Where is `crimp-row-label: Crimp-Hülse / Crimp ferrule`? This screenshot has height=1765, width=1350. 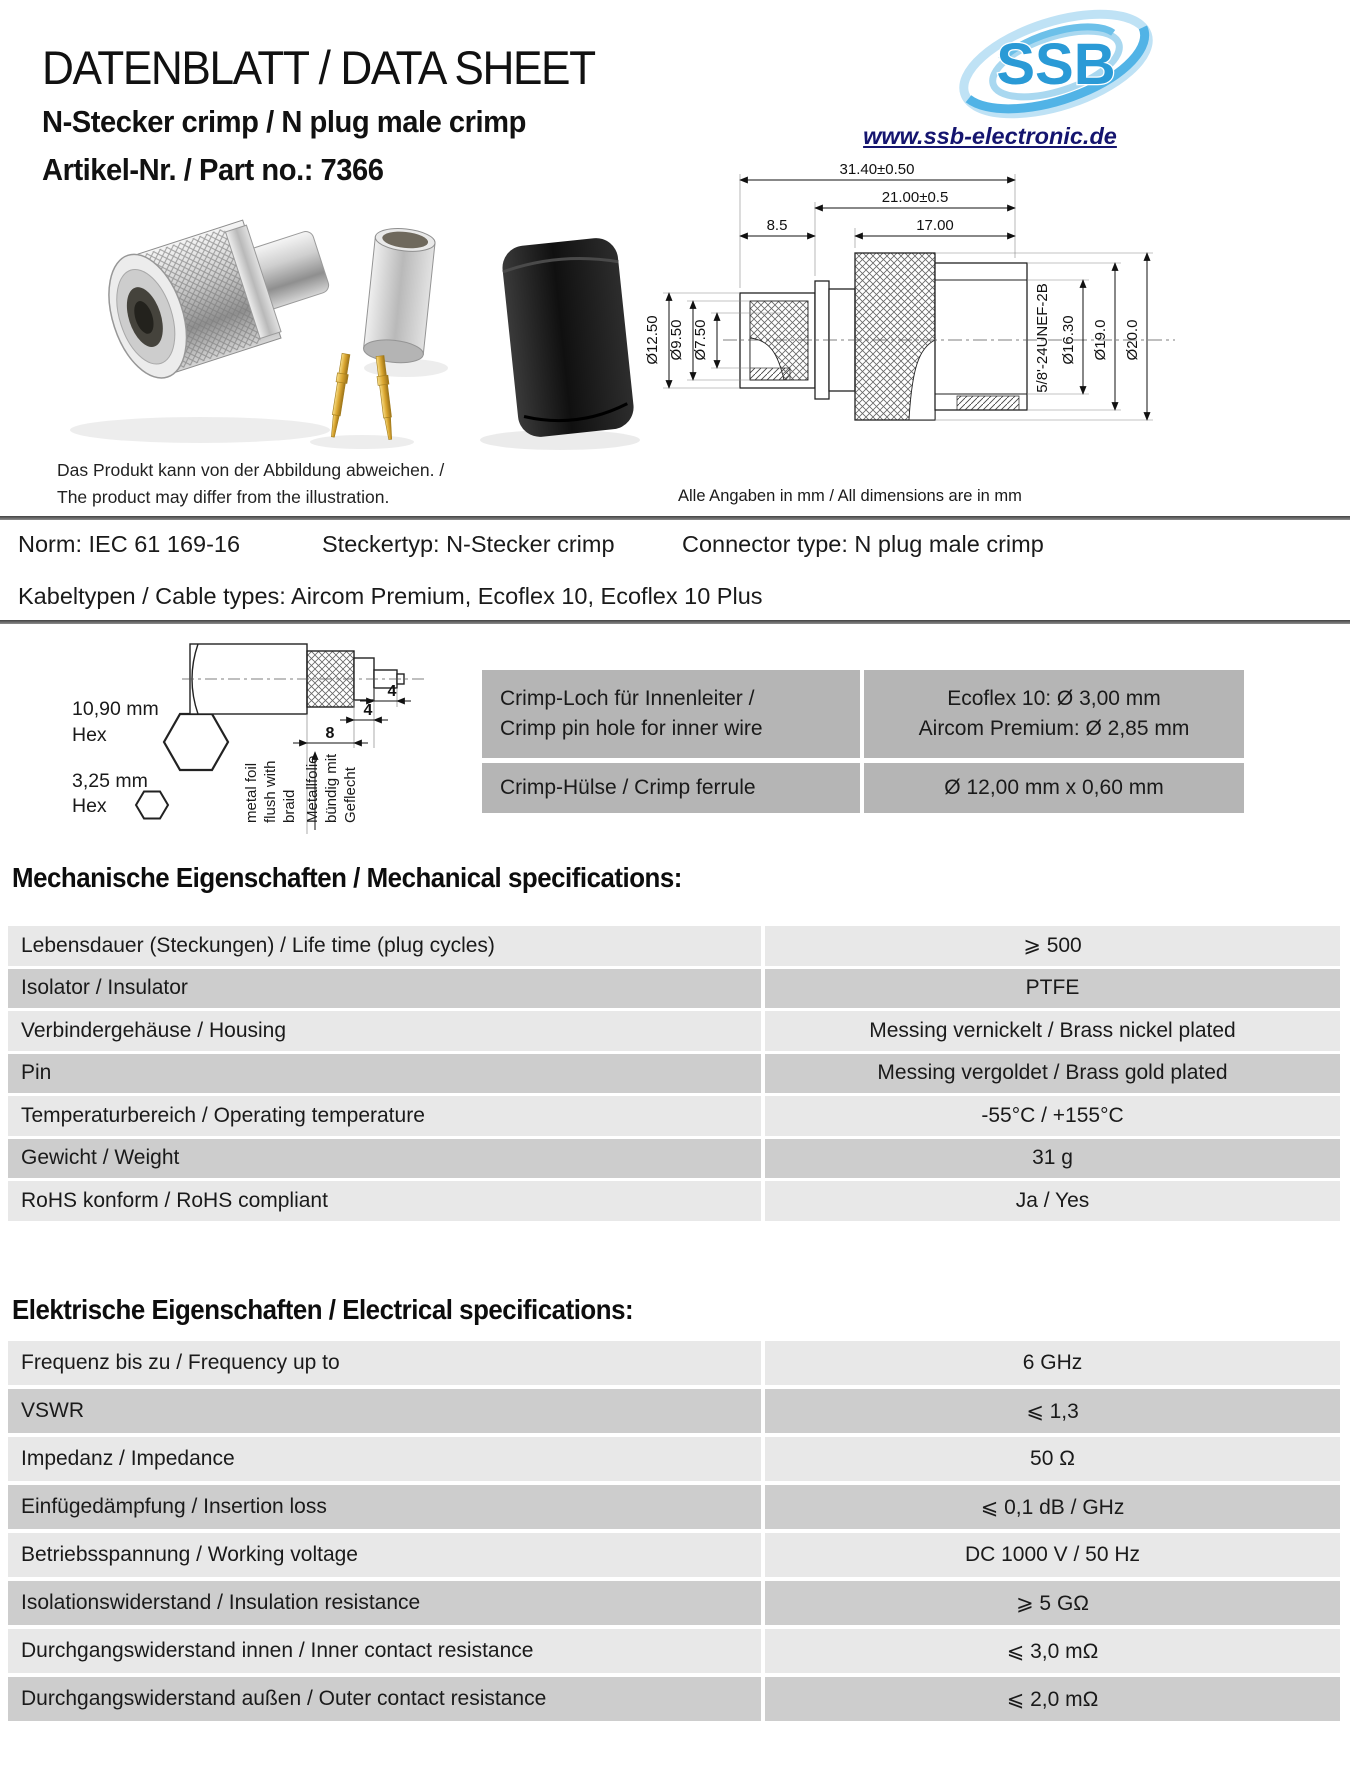
crimp-row-label: Crimp-Hülse / Crimp ferrule is located at coordinates (671, 788).